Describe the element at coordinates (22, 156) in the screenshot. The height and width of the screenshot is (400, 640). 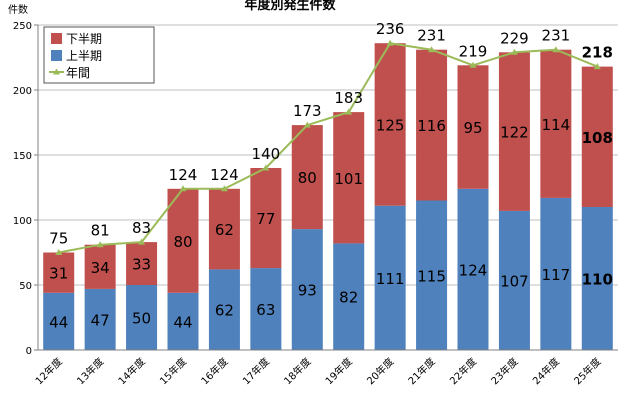
I see `y-tick-label-150: 150` at that location.